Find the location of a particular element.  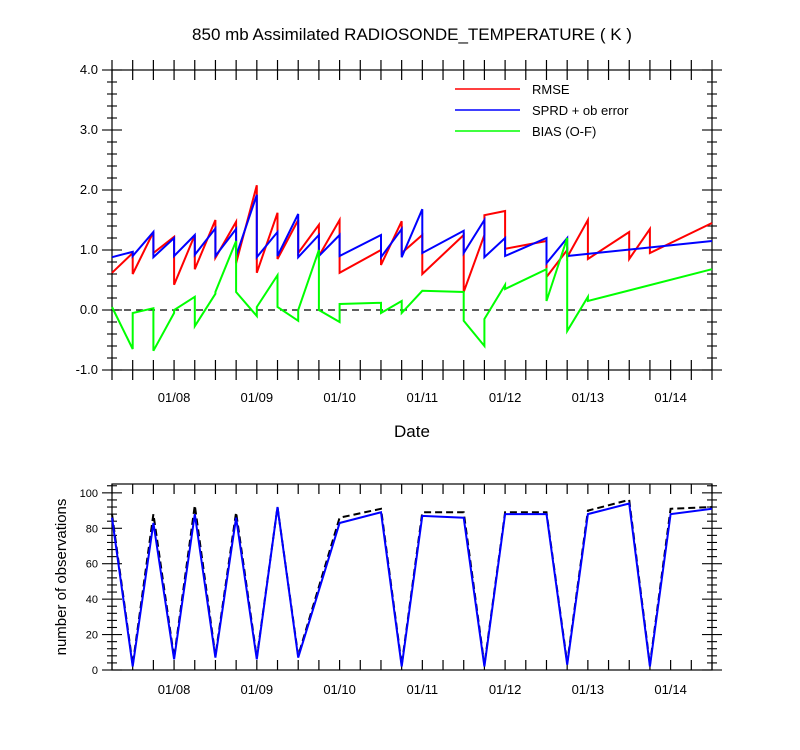

legend-label-bias: BIAS (O-F) is located at coordinates (564, 131).